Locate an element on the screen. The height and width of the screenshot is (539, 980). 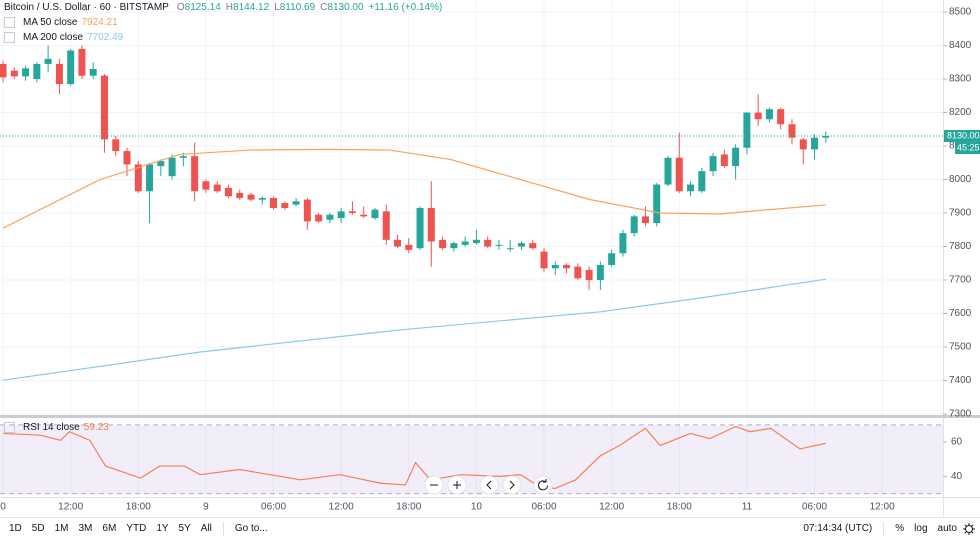
price-tick-label: 8300 is located at coordinates (960, 79).